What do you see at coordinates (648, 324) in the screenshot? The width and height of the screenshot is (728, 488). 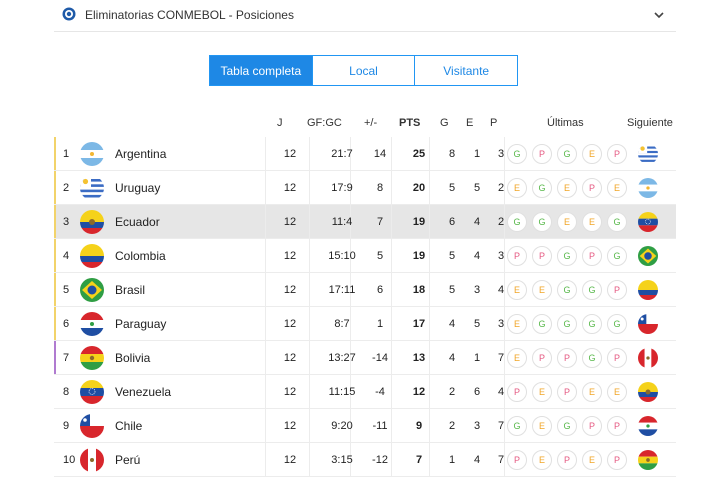 I see `next-opponent-chile-flag-icon` at bounding box center [648, 324].